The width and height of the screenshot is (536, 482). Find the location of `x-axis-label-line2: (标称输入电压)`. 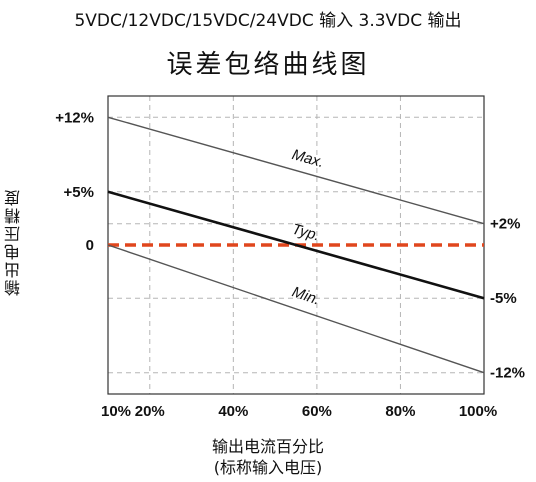

x-axis-label-line2: (标称输入电压) is located at coordinates (268, 467).